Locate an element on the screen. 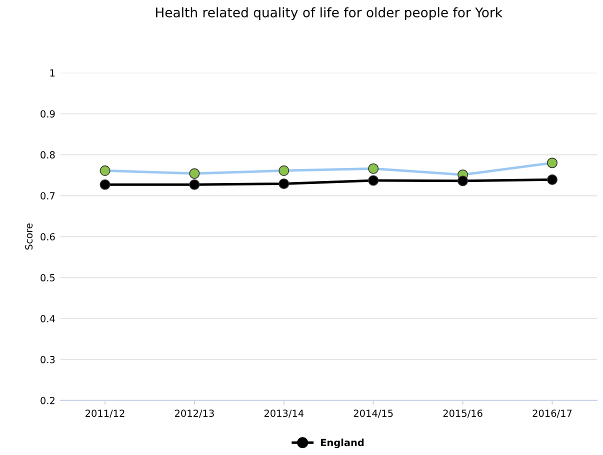 Image resolution: width=603 pixels, height=455 pixels. x-tick-label: 2012/13 is located at coordinates (194, 414).